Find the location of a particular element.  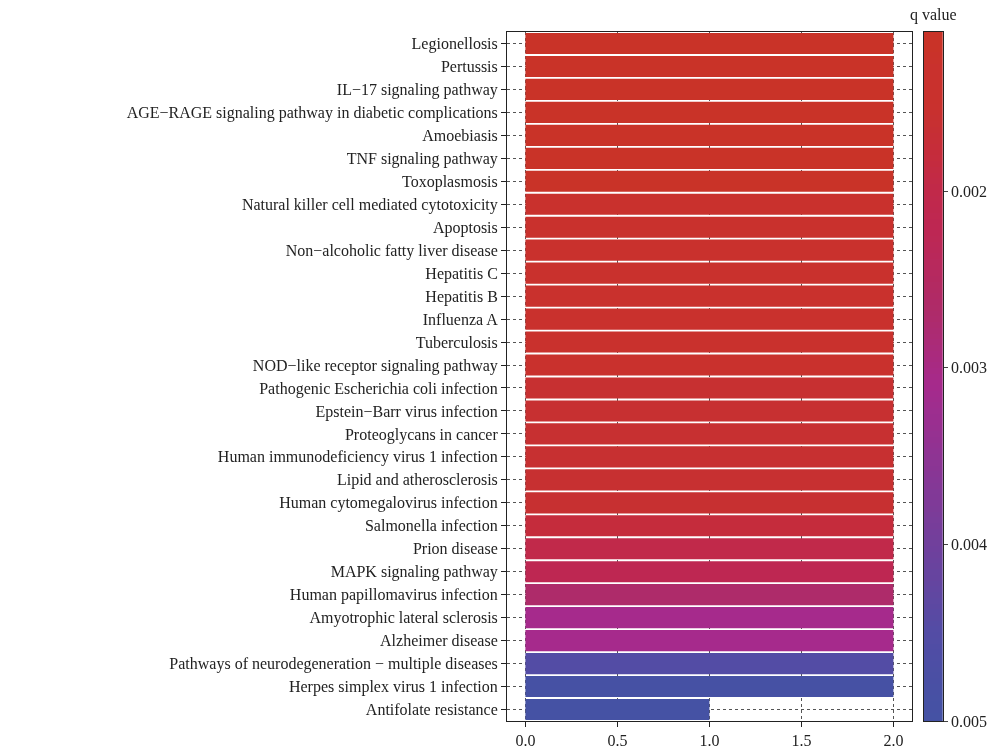

y-tick-label: Tuberculosis is located at coordinates (456, 342).